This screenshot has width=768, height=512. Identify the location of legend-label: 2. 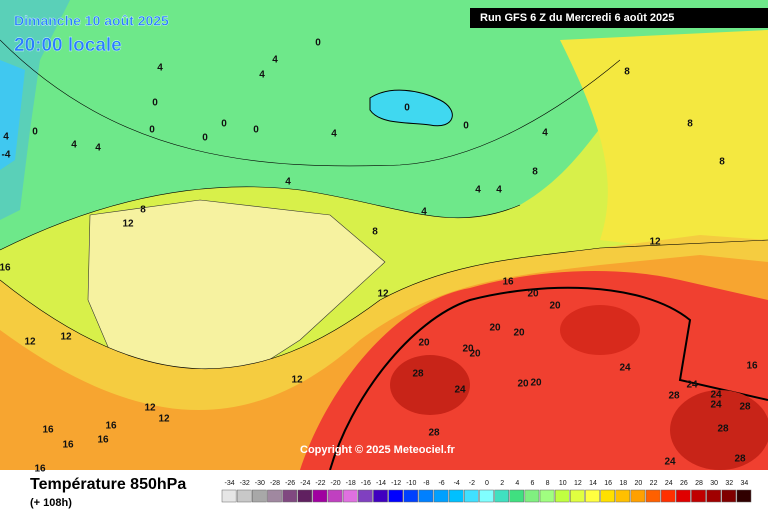
(502, 483).